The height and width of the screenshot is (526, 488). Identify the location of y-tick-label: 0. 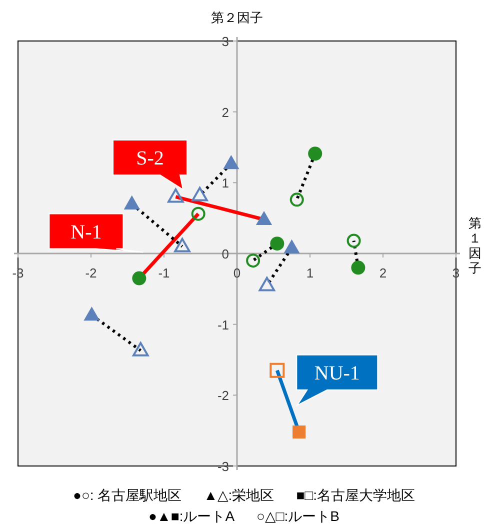
(225, 254).